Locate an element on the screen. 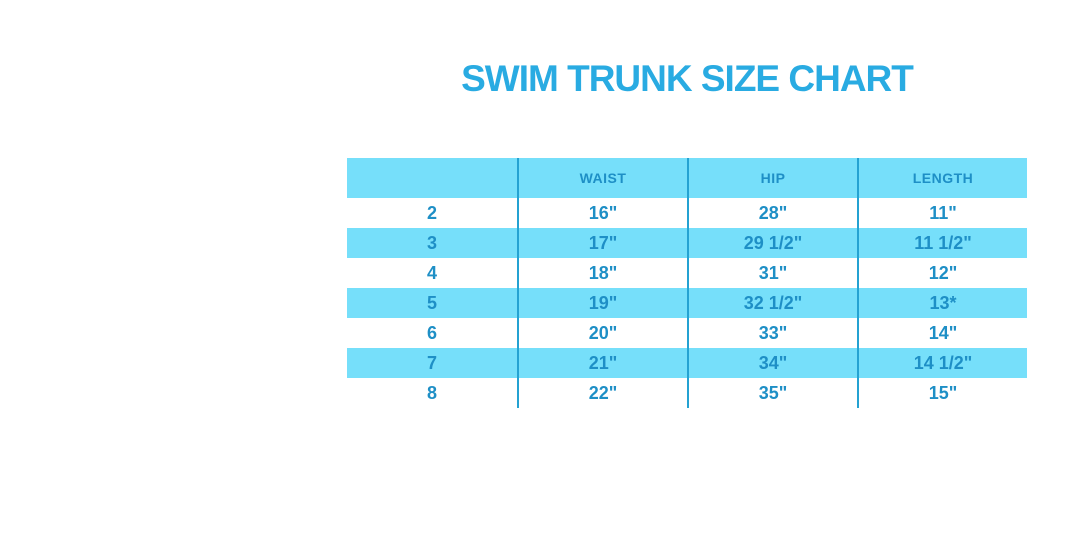 Image resolution: width=1080 pixels, height=540 pixels. header-cell-waist: WAIST is located at coordinates (602, 178).